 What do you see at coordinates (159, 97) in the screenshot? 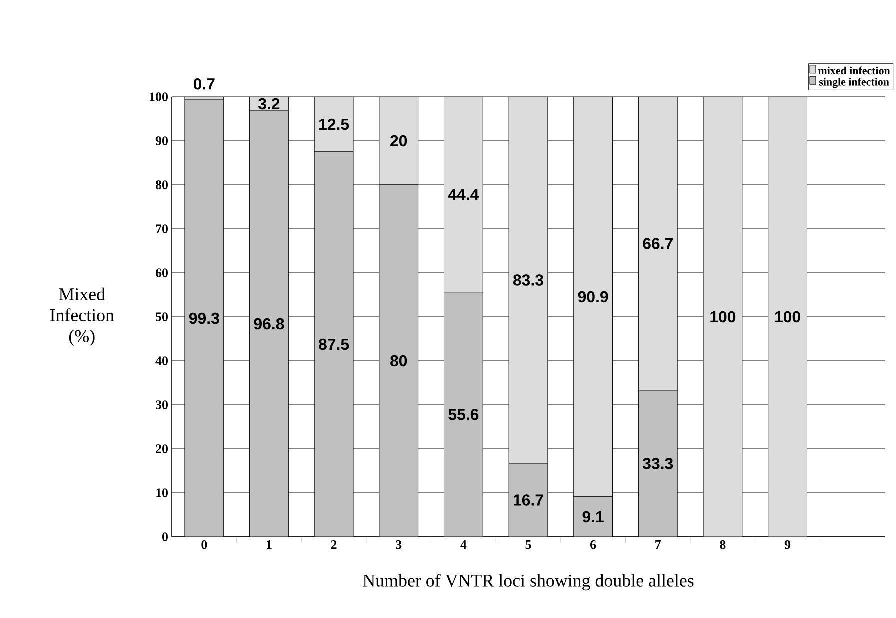
I see `y-tick-label: 100` at bounding box center [159, 97].